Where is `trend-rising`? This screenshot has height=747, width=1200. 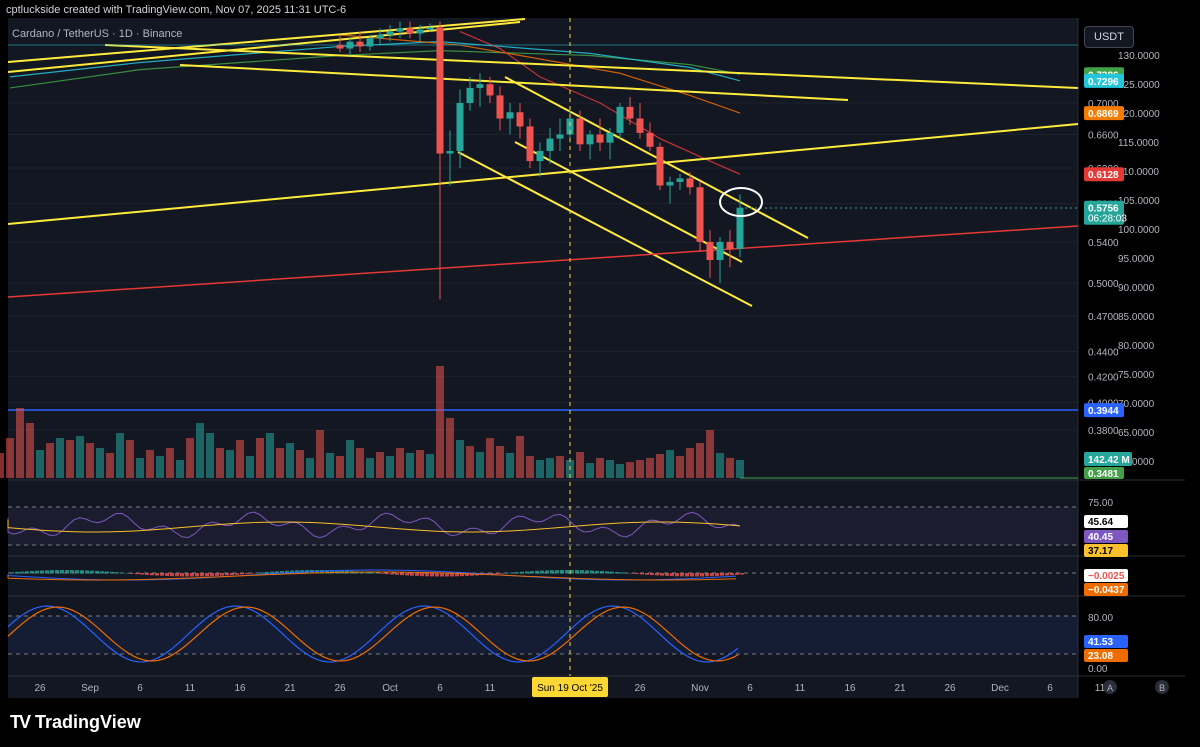 trend-rising is located at coordinates (543, 174).